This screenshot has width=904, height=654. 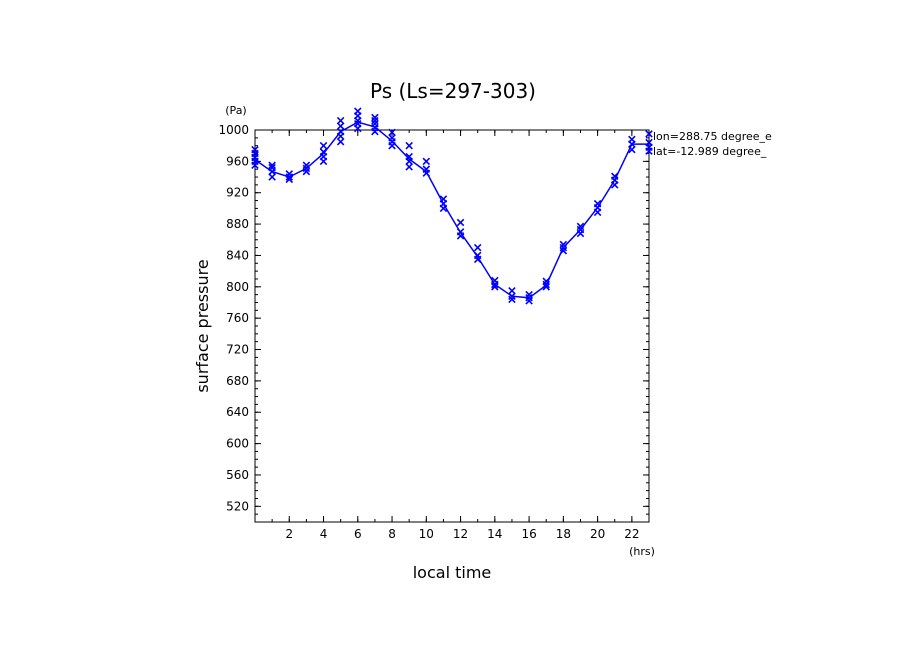 I want to click on x-tick-label: 10, so click(x=426, y=534).